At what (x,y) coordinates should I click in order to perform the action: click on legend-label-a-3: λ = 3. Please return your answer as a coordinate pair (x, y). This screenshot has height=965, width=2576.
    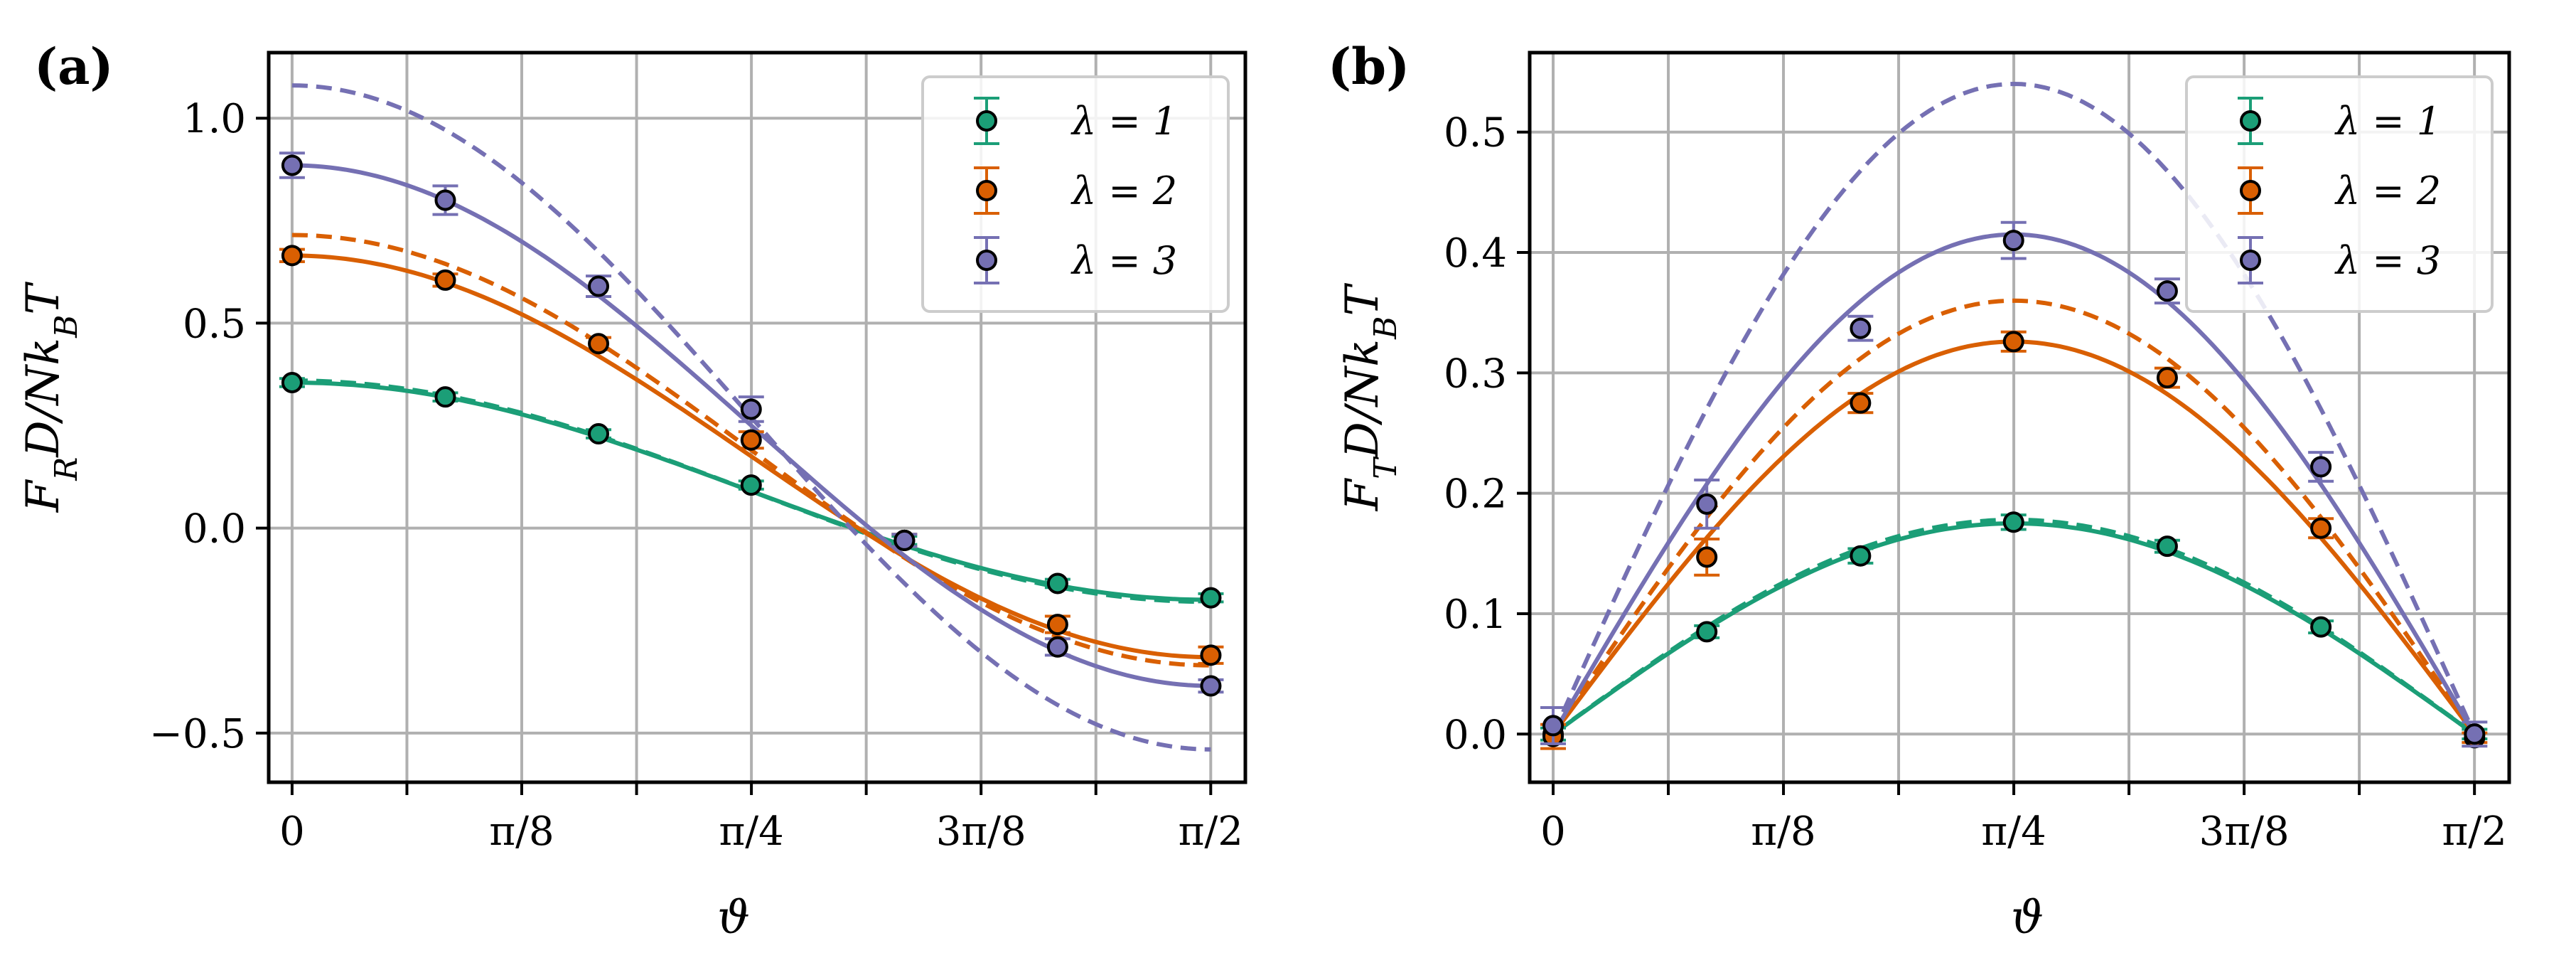
    Looking at the image, I should click on (1123, 260).